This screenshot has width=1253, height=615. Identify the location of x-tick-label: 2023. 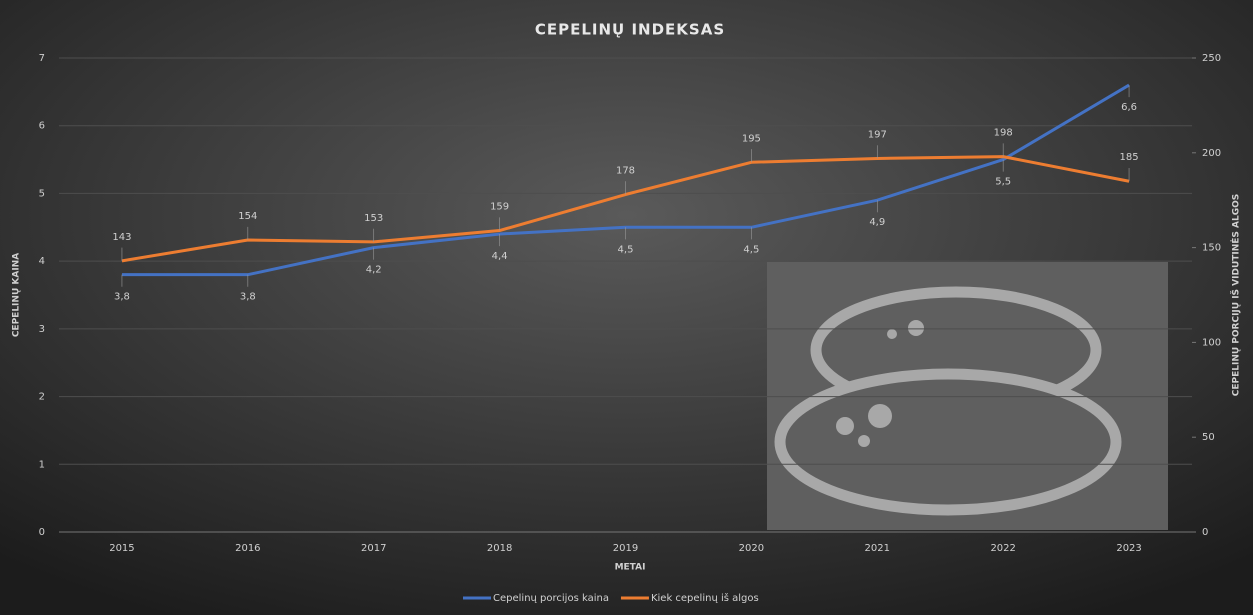
(1128, 548).